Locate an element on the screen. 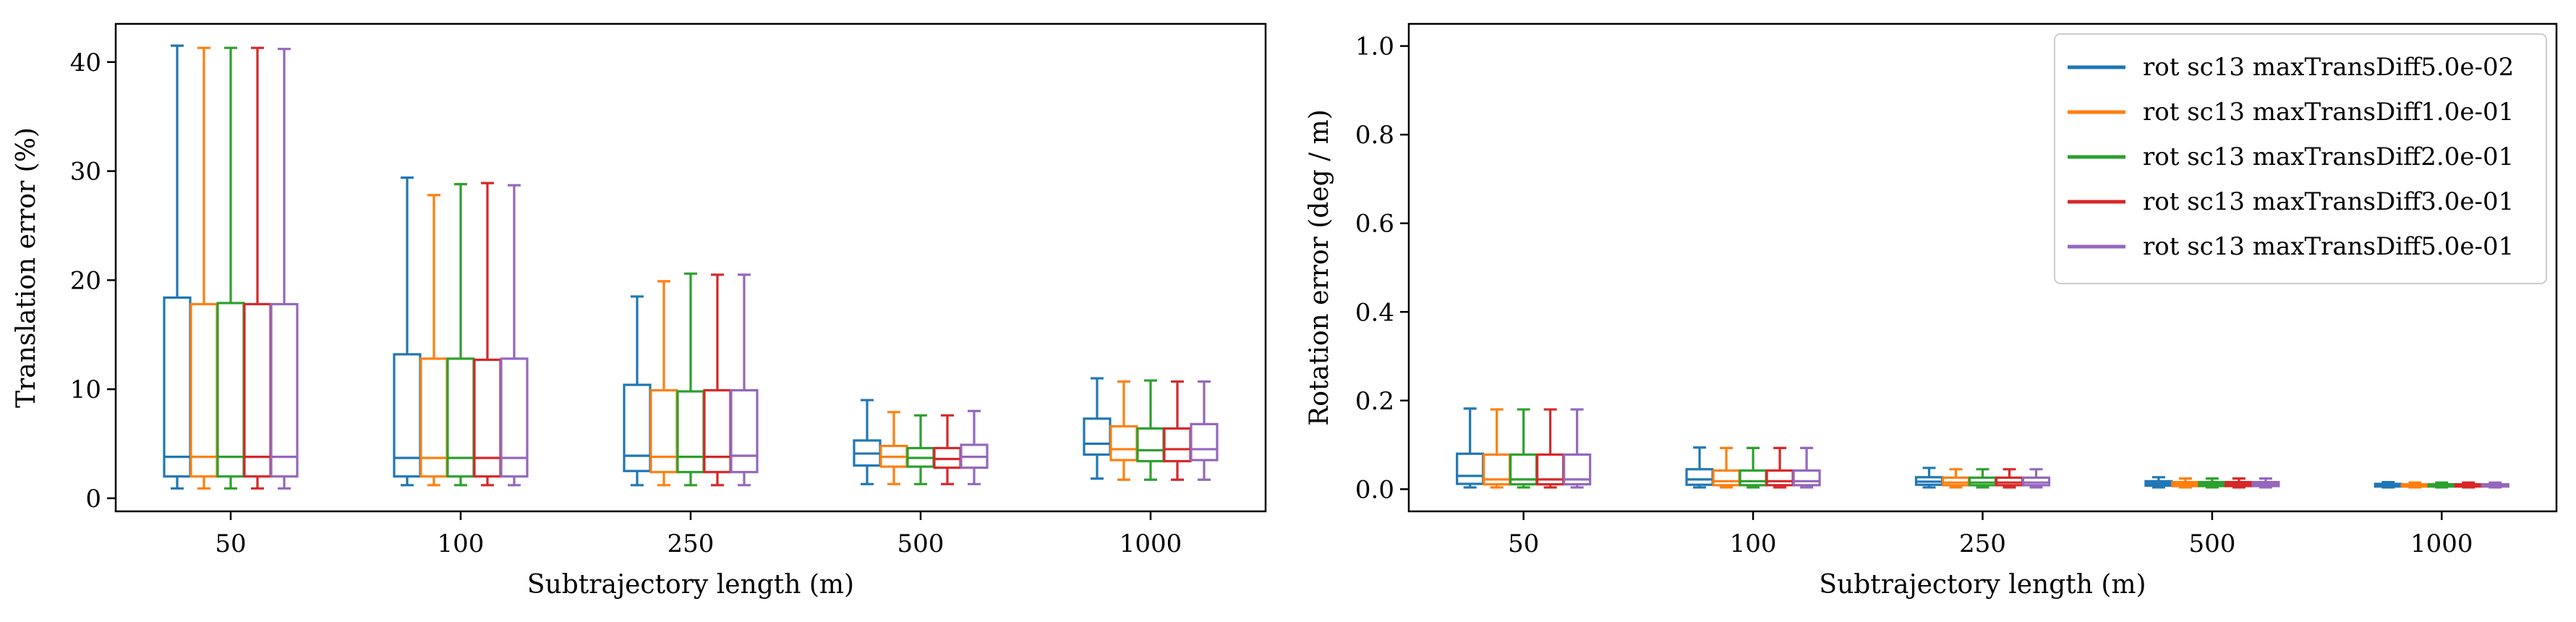 The height and width of the screenshot is (622, 2576). legend-label: rot sc13 maxTransDiff3.0e-01 is located at coordinates (2329, 201).